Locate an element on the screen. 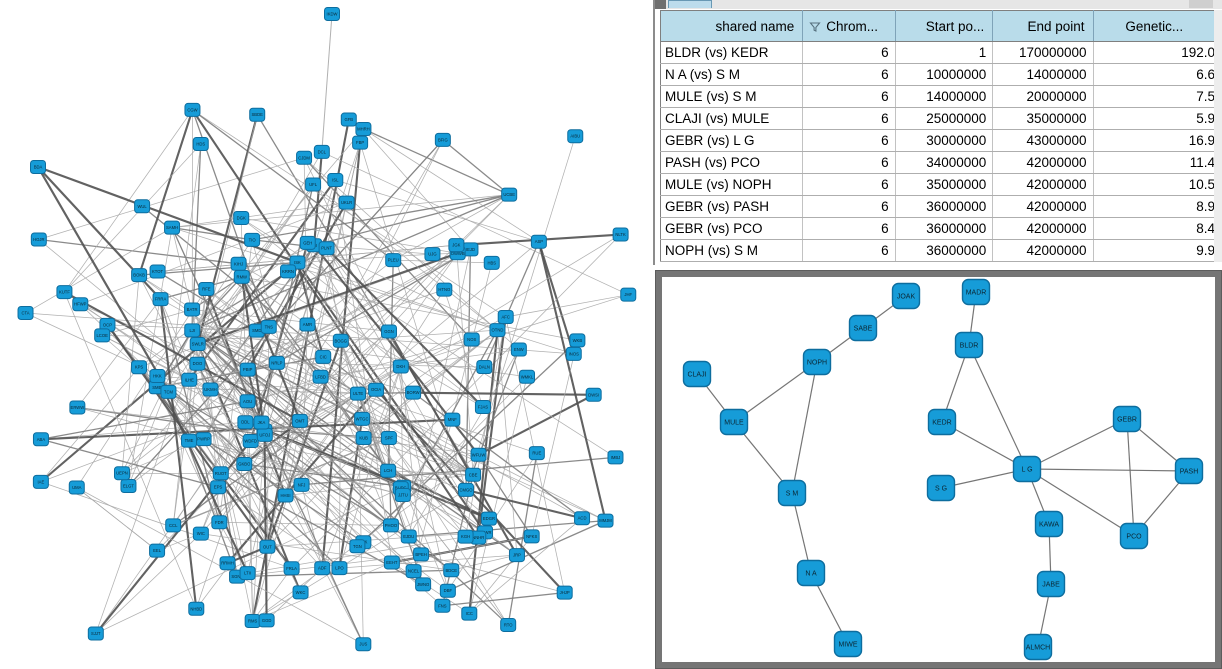  network-node: SWLR is located at coordinates (197, 344).